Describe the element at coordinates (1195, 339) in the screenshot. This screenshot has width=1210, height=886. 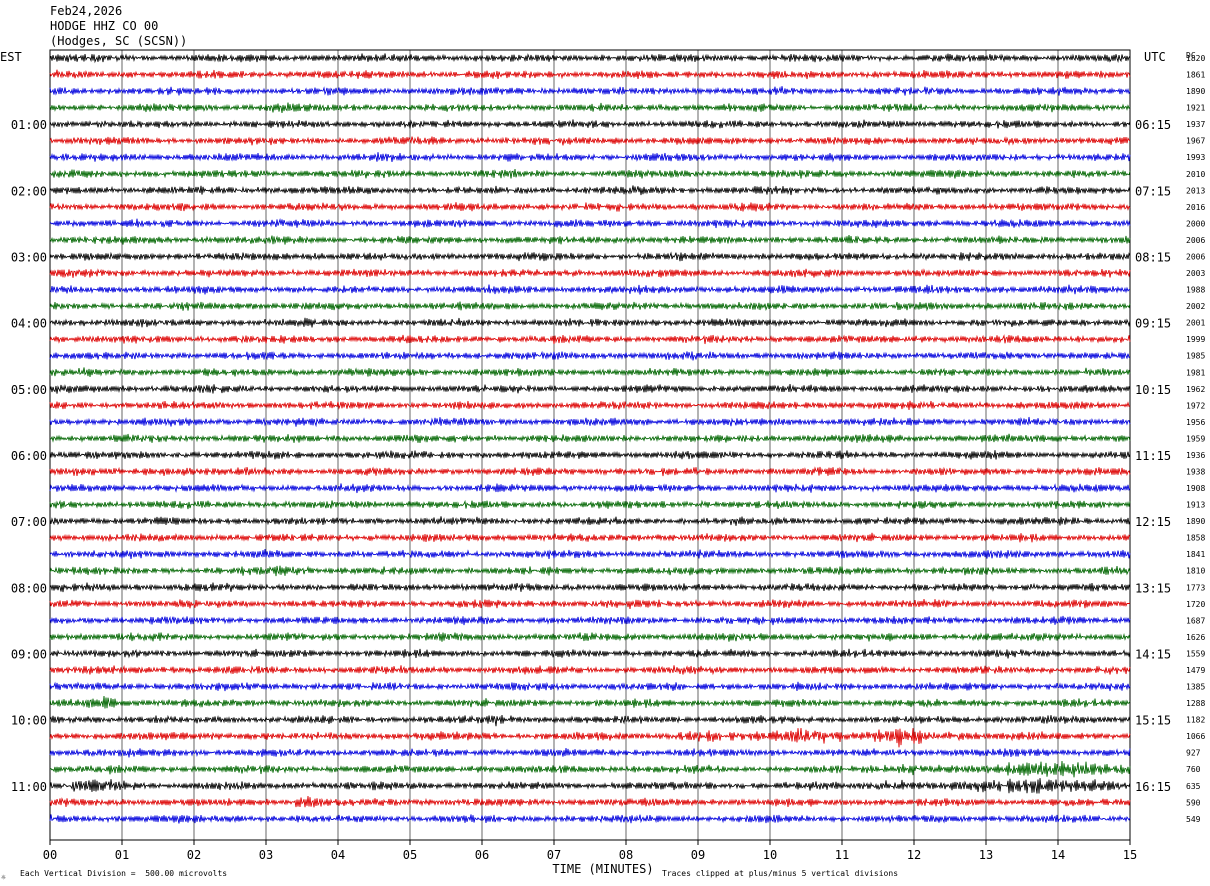
I see `dc-value-label: 1999` at that location.